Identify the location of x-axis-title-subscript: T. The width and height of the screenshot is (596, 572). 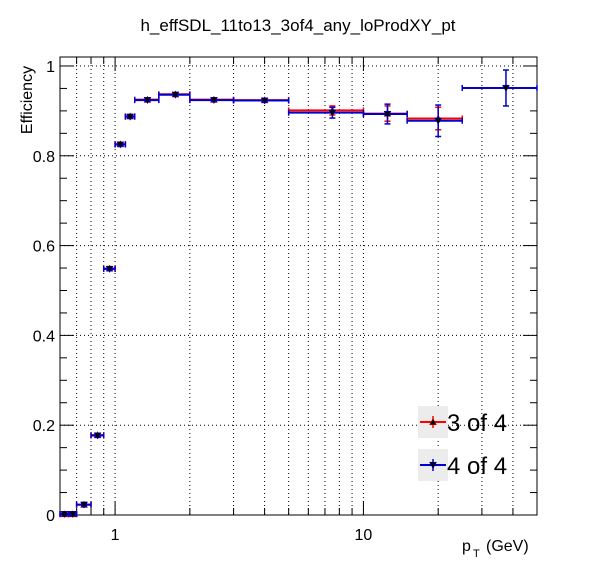
(476, 554).